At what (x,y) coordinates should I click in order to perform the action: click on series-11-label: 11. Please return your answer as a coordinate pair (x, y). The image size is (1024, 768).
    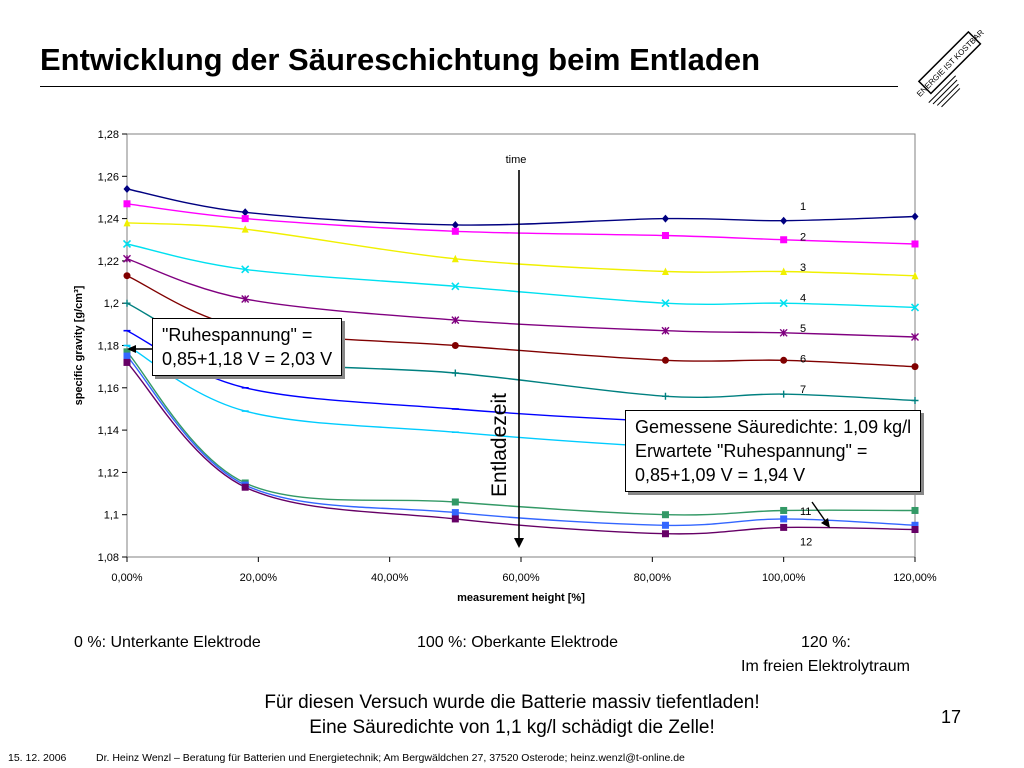
    Looking at the image, I should click on (805, 512).